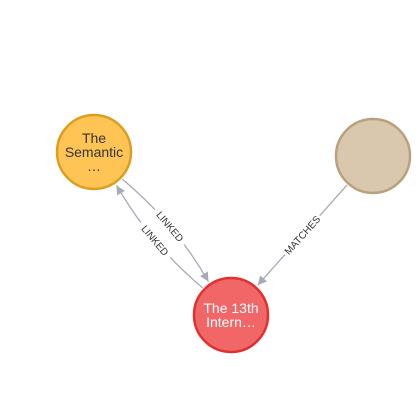 Image resolution: width=417 pixels, height=417 pixels. Describe the element at coordinates (230, 308) in the screenshot. I see `node-caption-line: The 13th` at that location.